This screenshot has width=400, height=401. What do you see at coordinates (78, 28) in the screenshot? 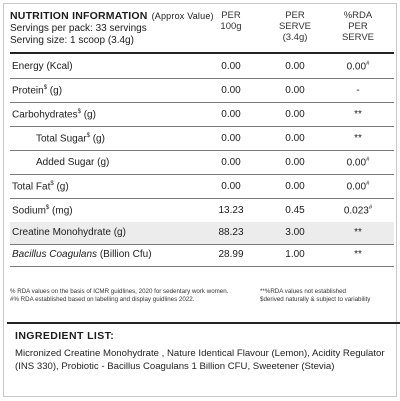
I see `servings-per-pack: Servings per pack: 33 servings` at bounding box center [78, 28].